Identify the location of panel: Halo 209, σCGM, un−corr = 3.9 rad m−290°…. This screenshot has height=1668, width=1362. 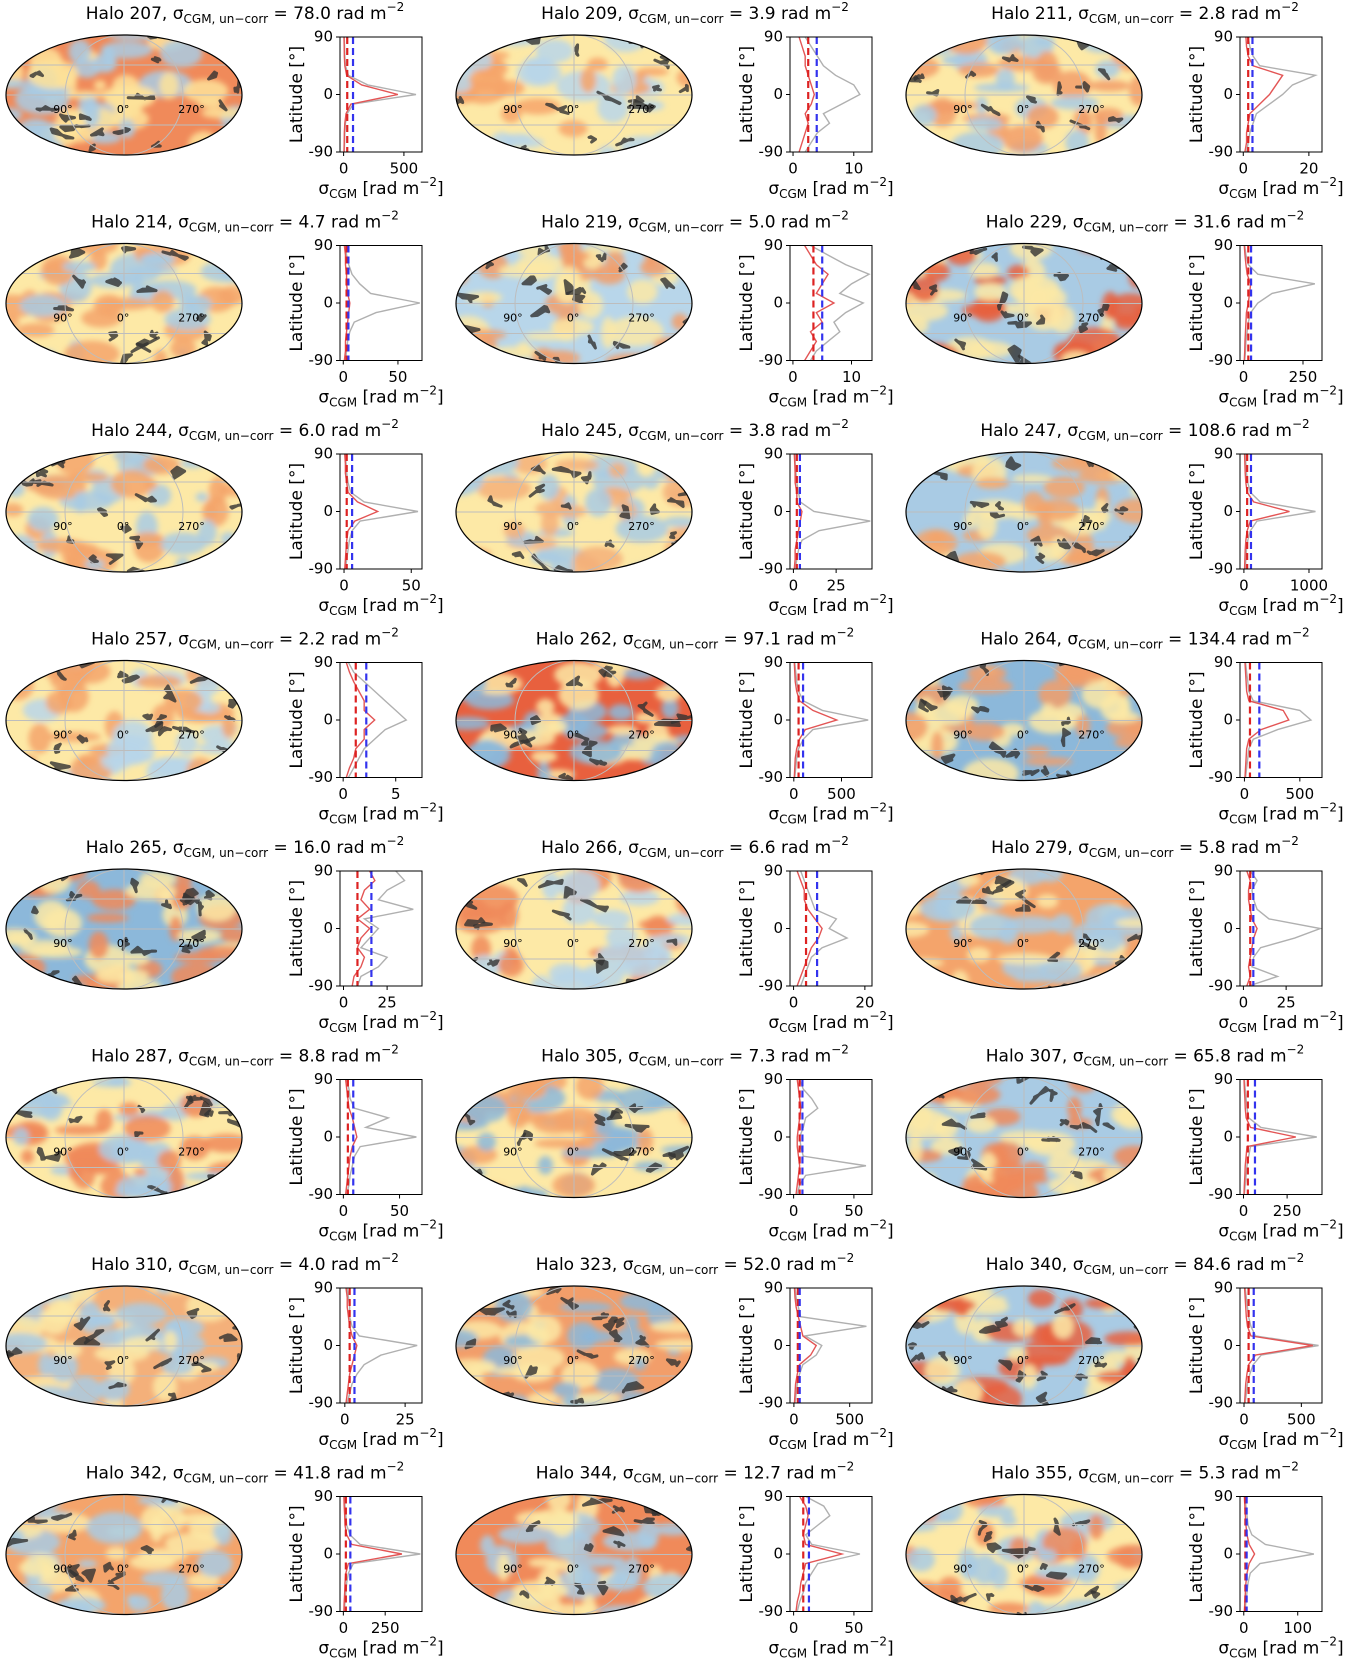
(674, 100).